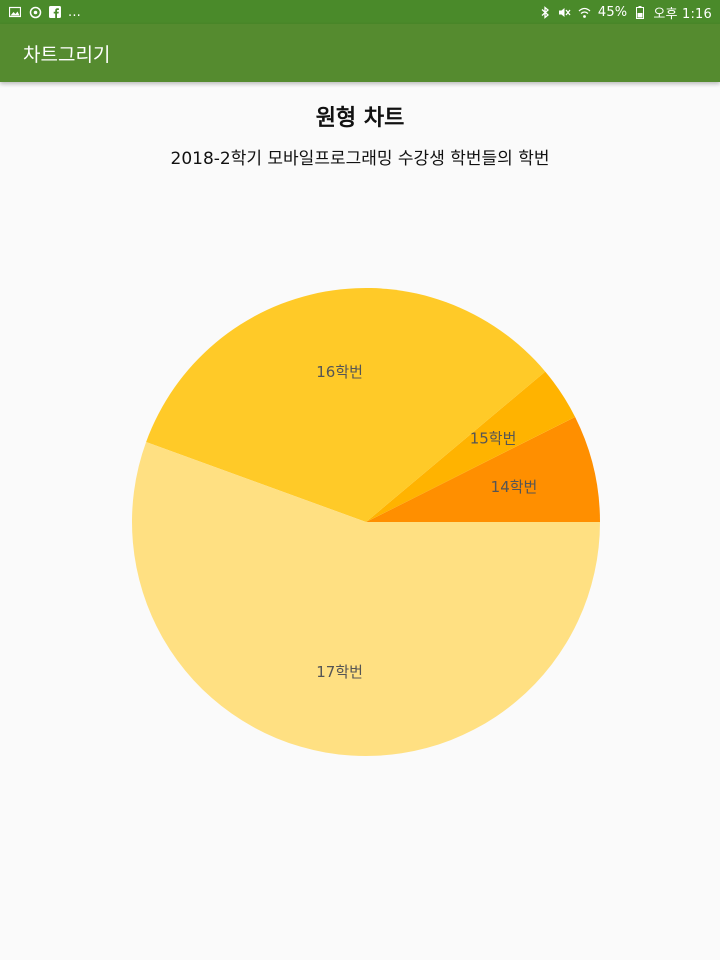  I want to click on status-bar: ... 45% 오후 1:16, so click(360, 12).